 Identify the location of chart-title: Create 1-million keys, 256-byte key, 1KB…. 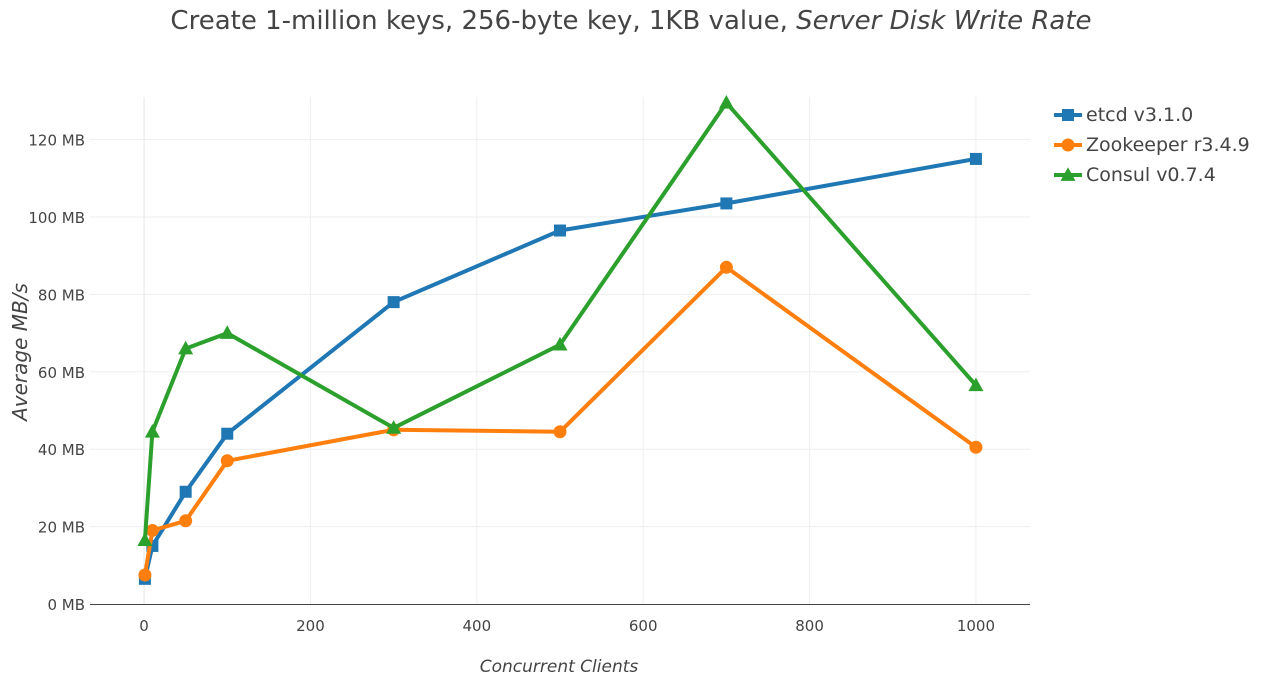
(631, 21).